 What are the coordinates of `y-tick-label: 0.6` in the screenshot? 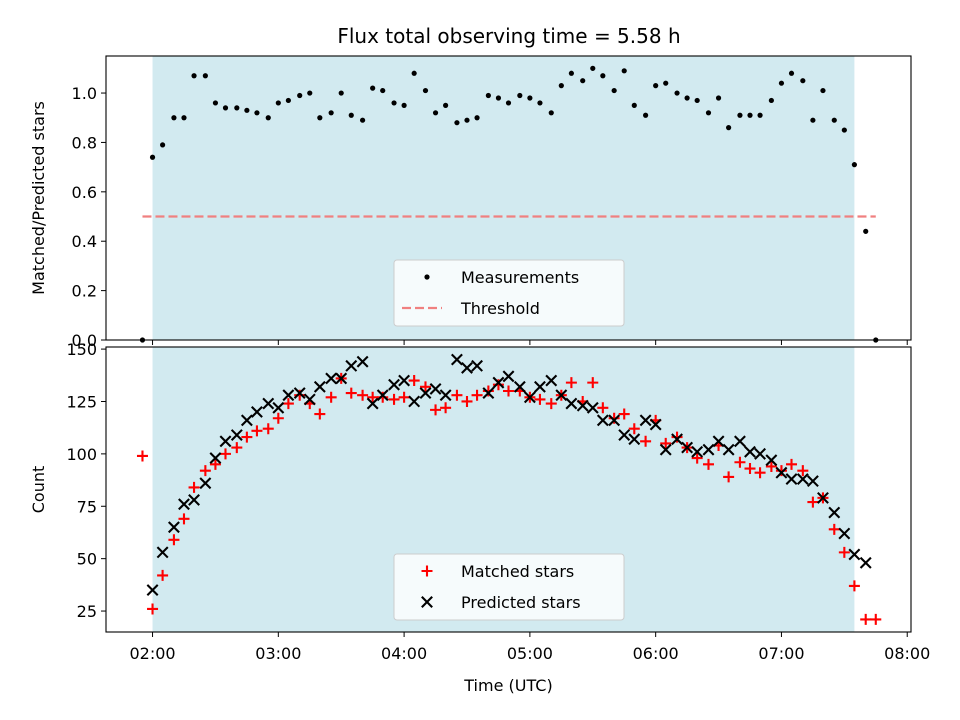 It's located at (84, 192).